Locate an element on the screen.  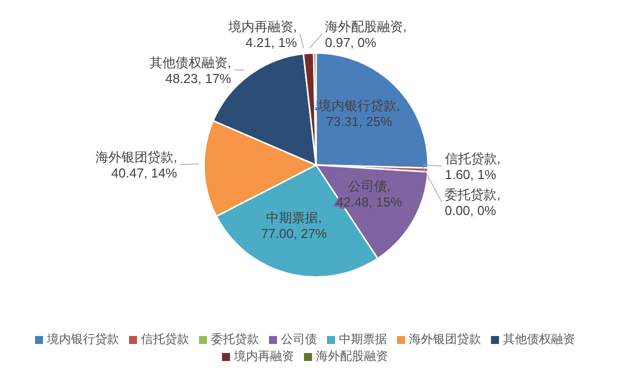
data-label: 海外配股融资, 0.97, 0% is located at coordinates (366, 34).